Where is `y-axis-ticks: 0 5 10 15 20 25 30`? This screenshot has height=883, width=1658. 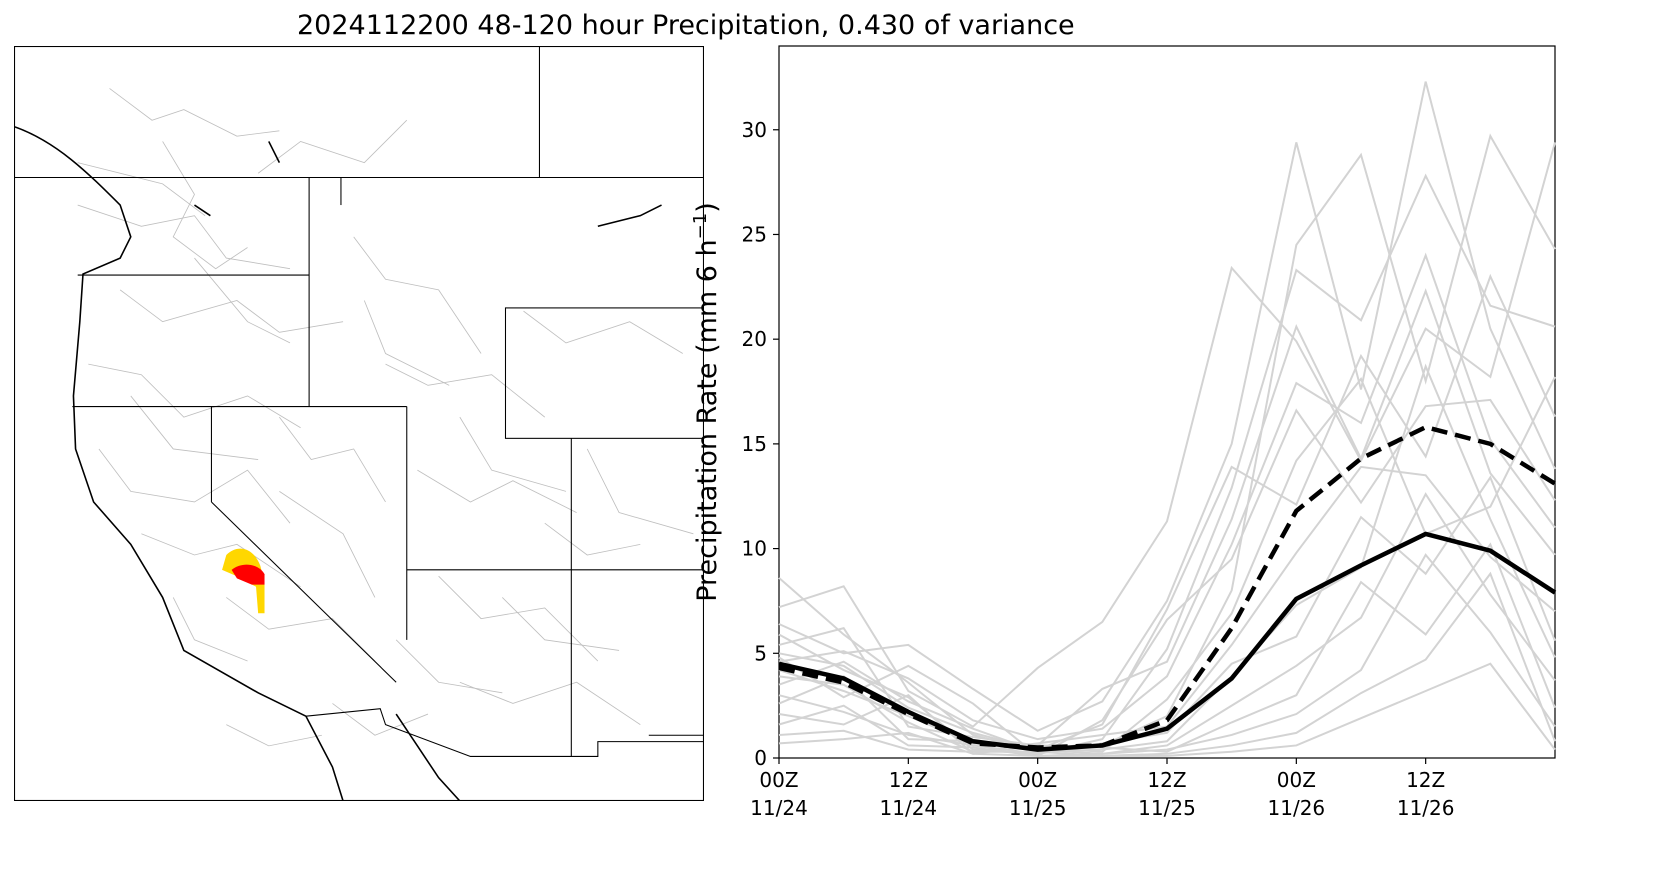 y-axis-ticks: 0 5 10 15 20 25 30 is located at coordinates (760, 444).